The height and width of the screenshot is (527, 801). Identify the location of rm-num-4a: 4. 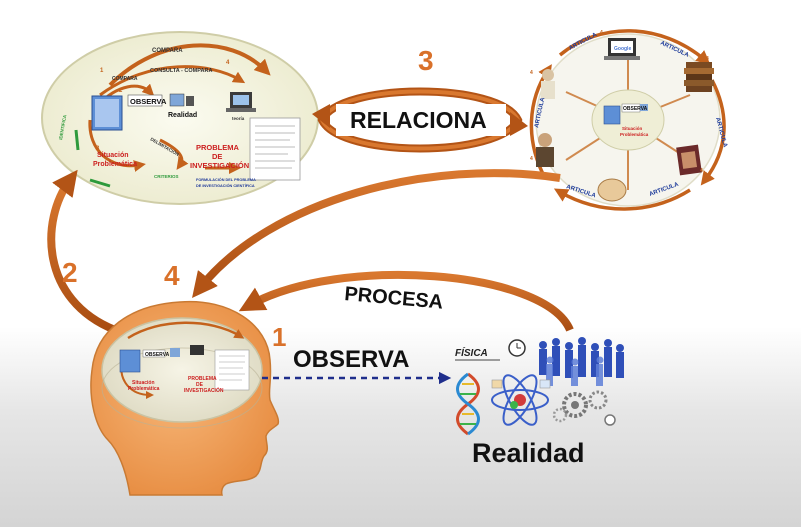
(601, 33).